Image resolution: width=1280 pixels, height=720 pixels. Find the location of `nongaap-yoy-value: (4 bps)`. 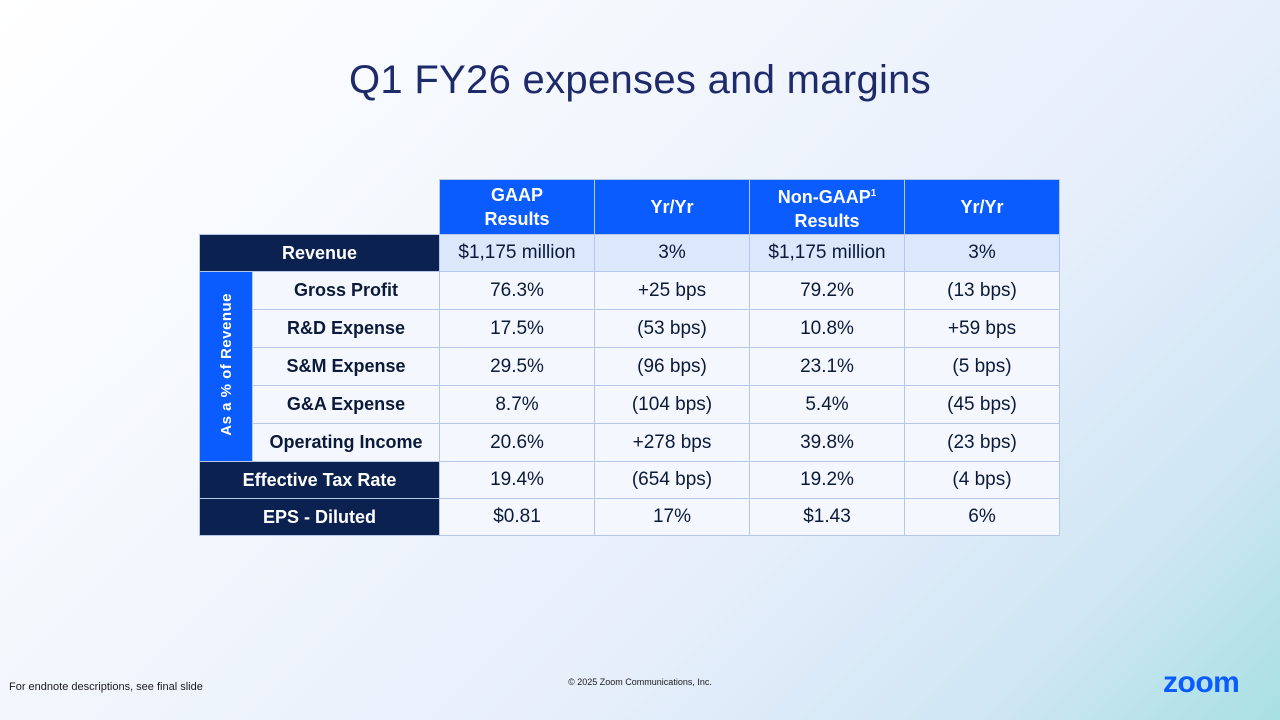

nongaap-yoy-value: (4 bps) is located at coordinates (982, 480).